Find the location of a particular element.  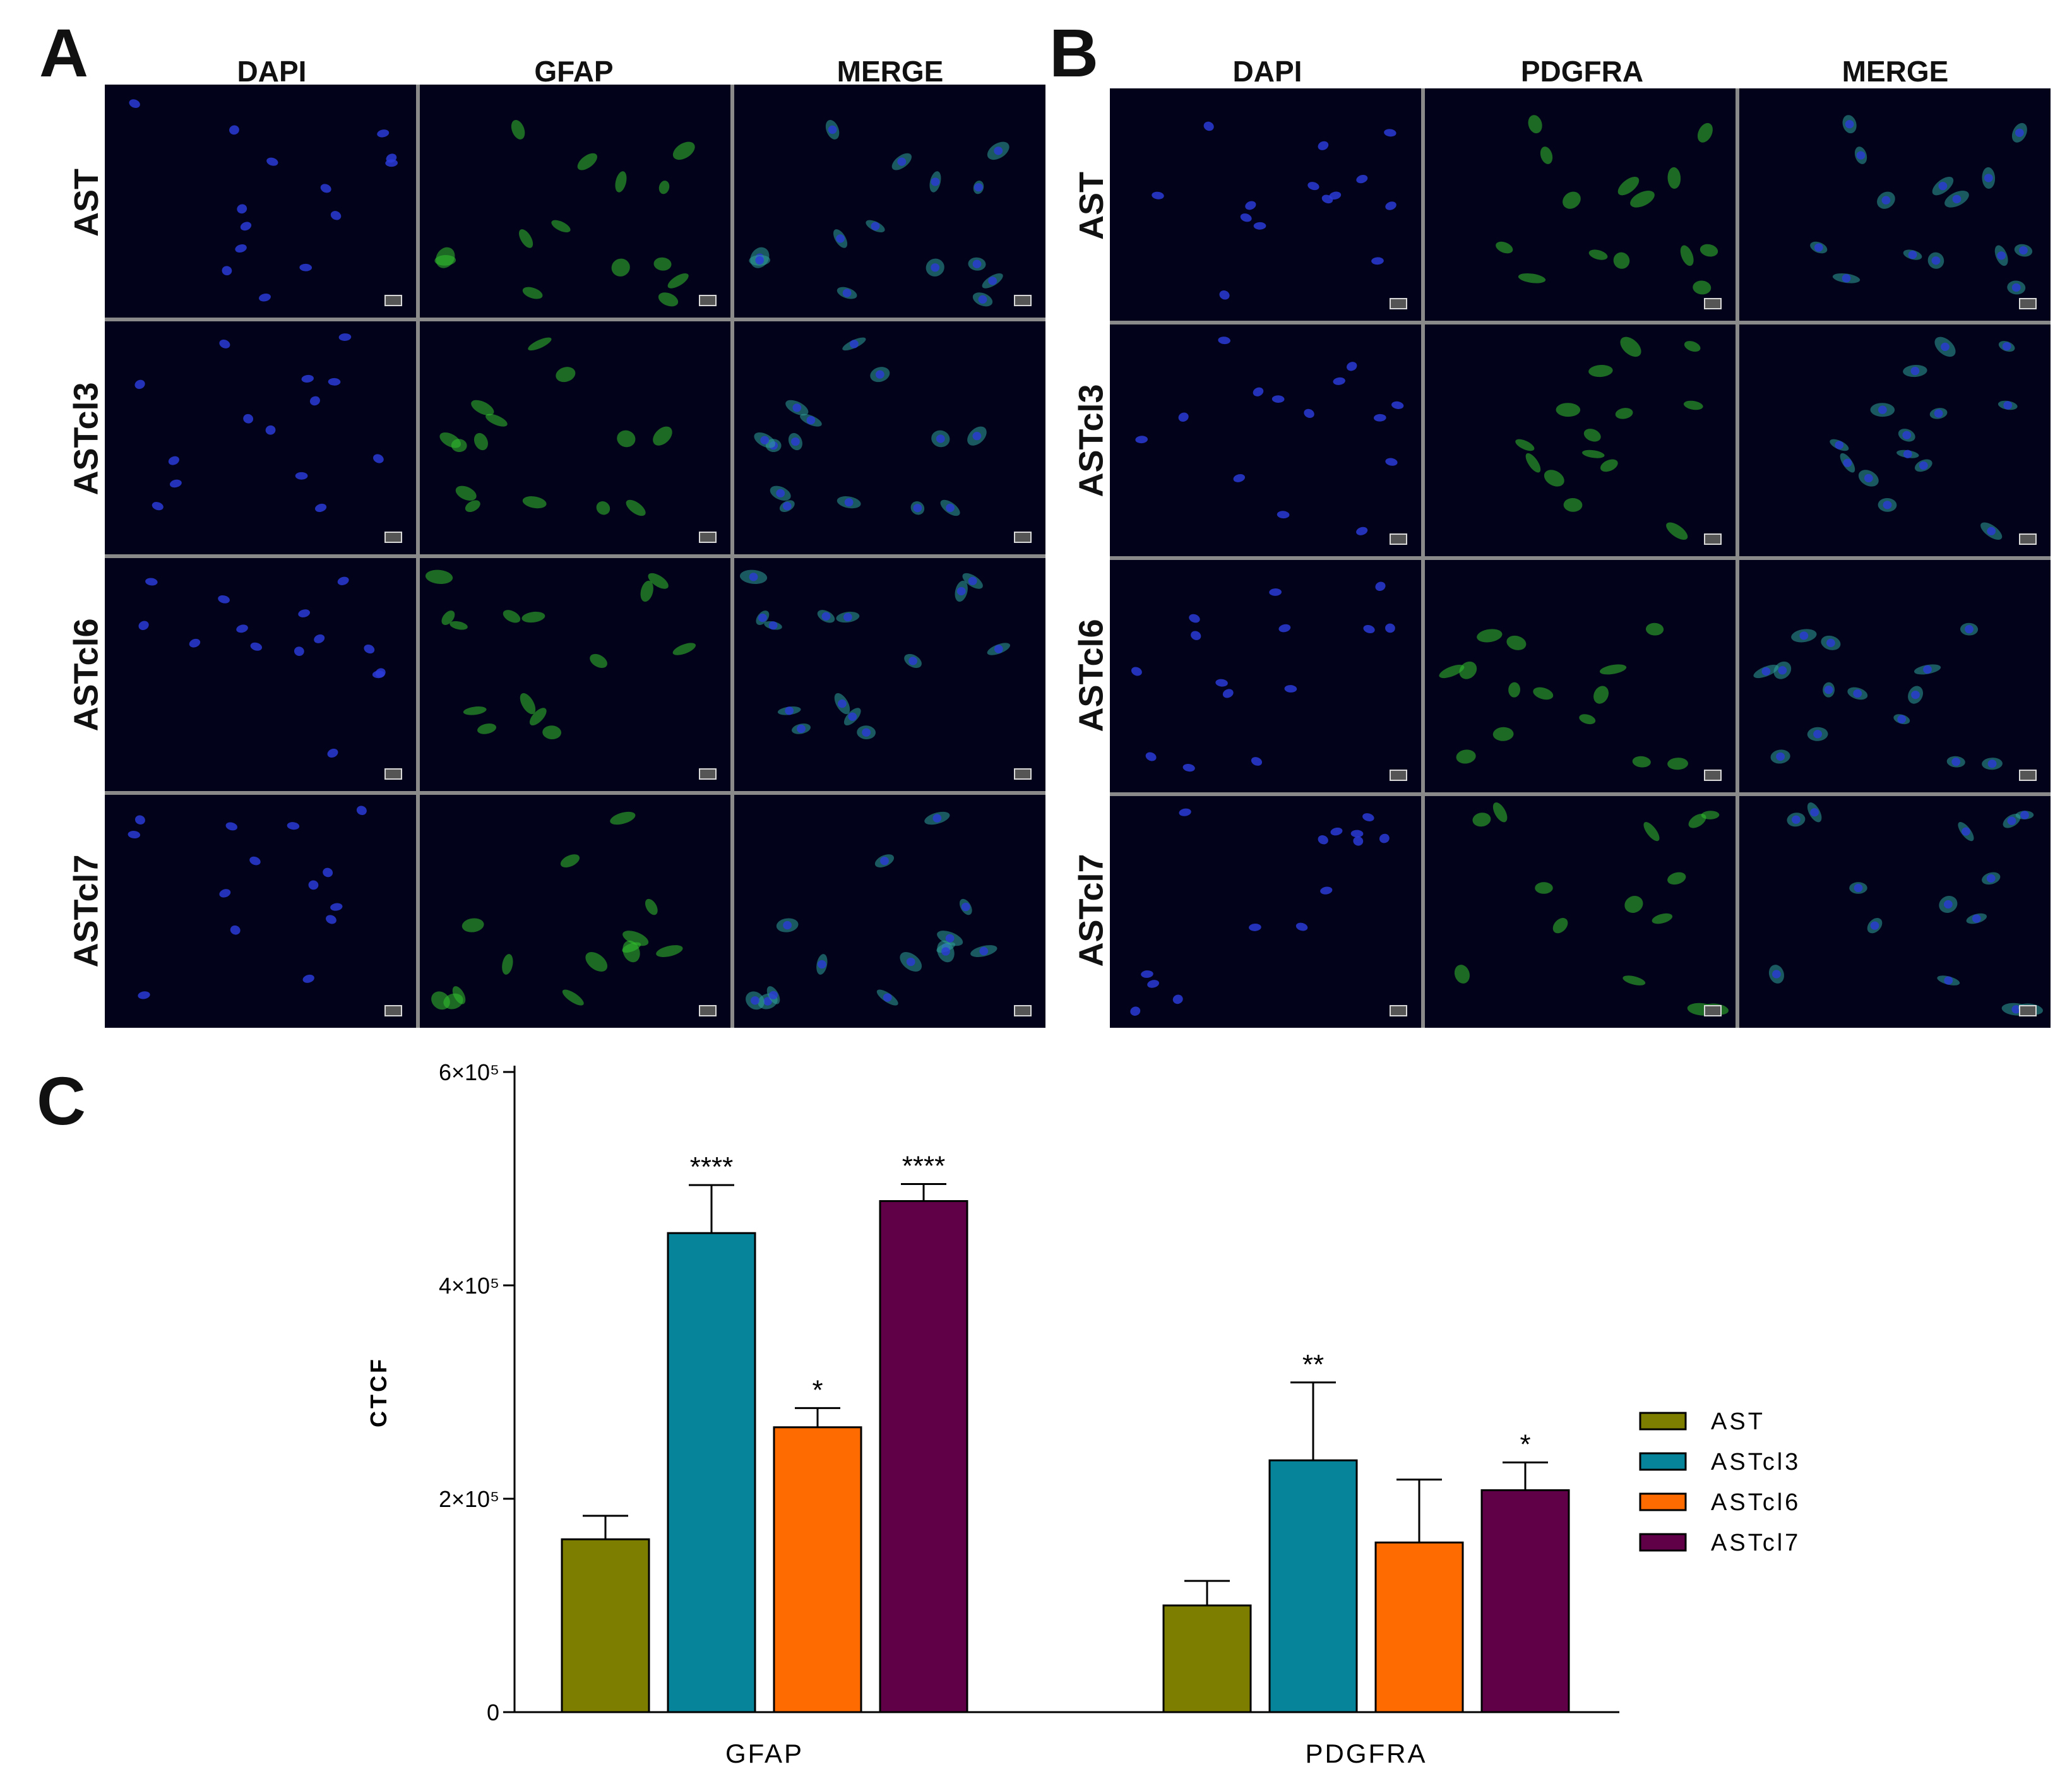

bar-gfap-astcl3 is located at coordinates (711, 1472).